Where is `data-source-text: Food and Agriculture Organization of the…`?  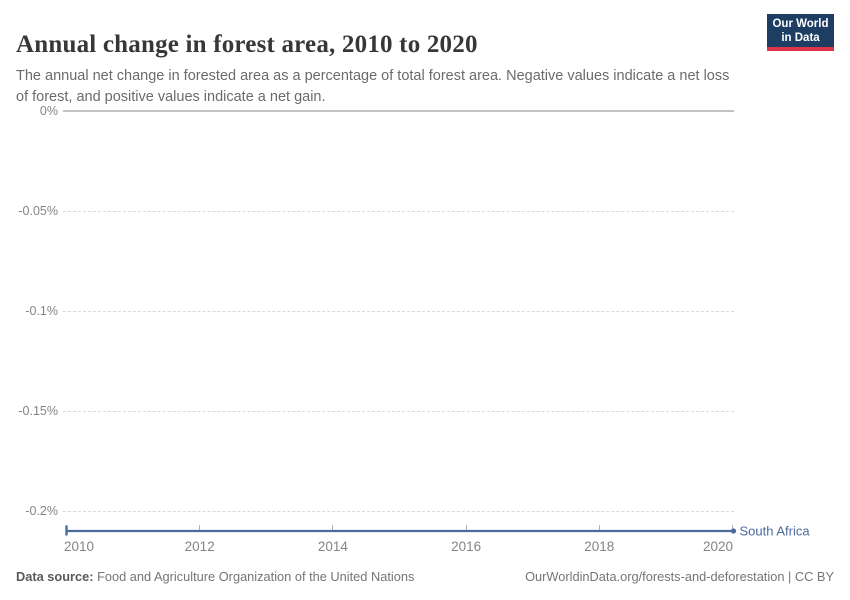 data-source-text: Food and Agriculture Organization of the… is located at coordinates (254, 576).